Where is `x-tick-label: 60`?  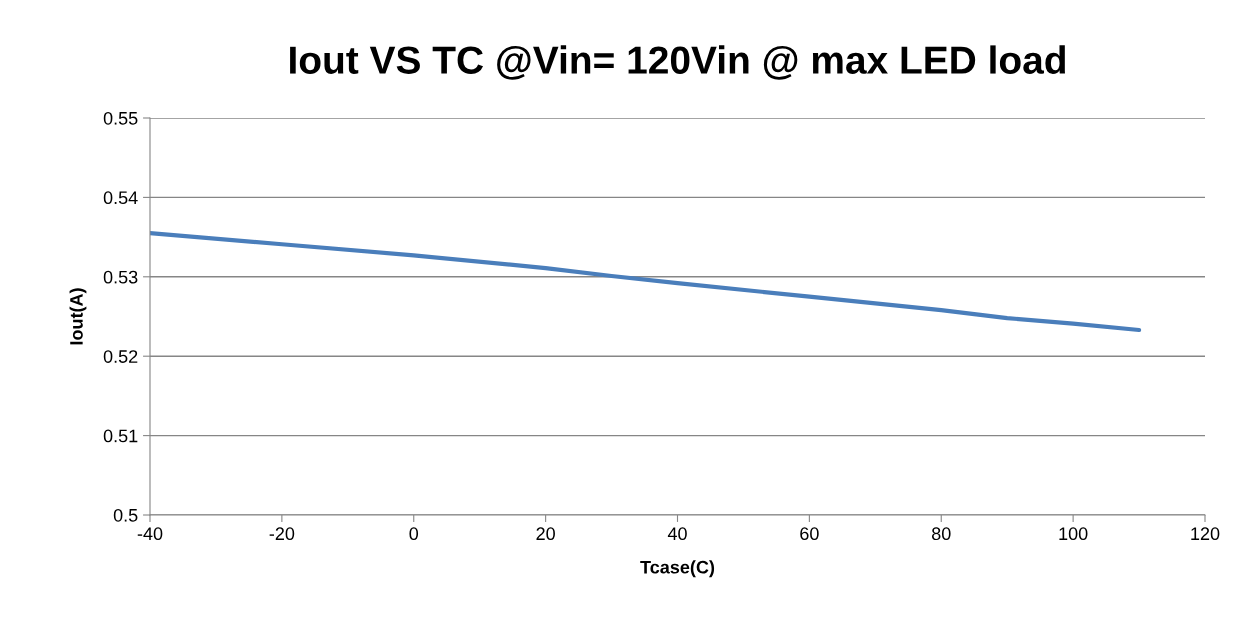
x-tick-label: 60 is located at coordinates (809, 534).